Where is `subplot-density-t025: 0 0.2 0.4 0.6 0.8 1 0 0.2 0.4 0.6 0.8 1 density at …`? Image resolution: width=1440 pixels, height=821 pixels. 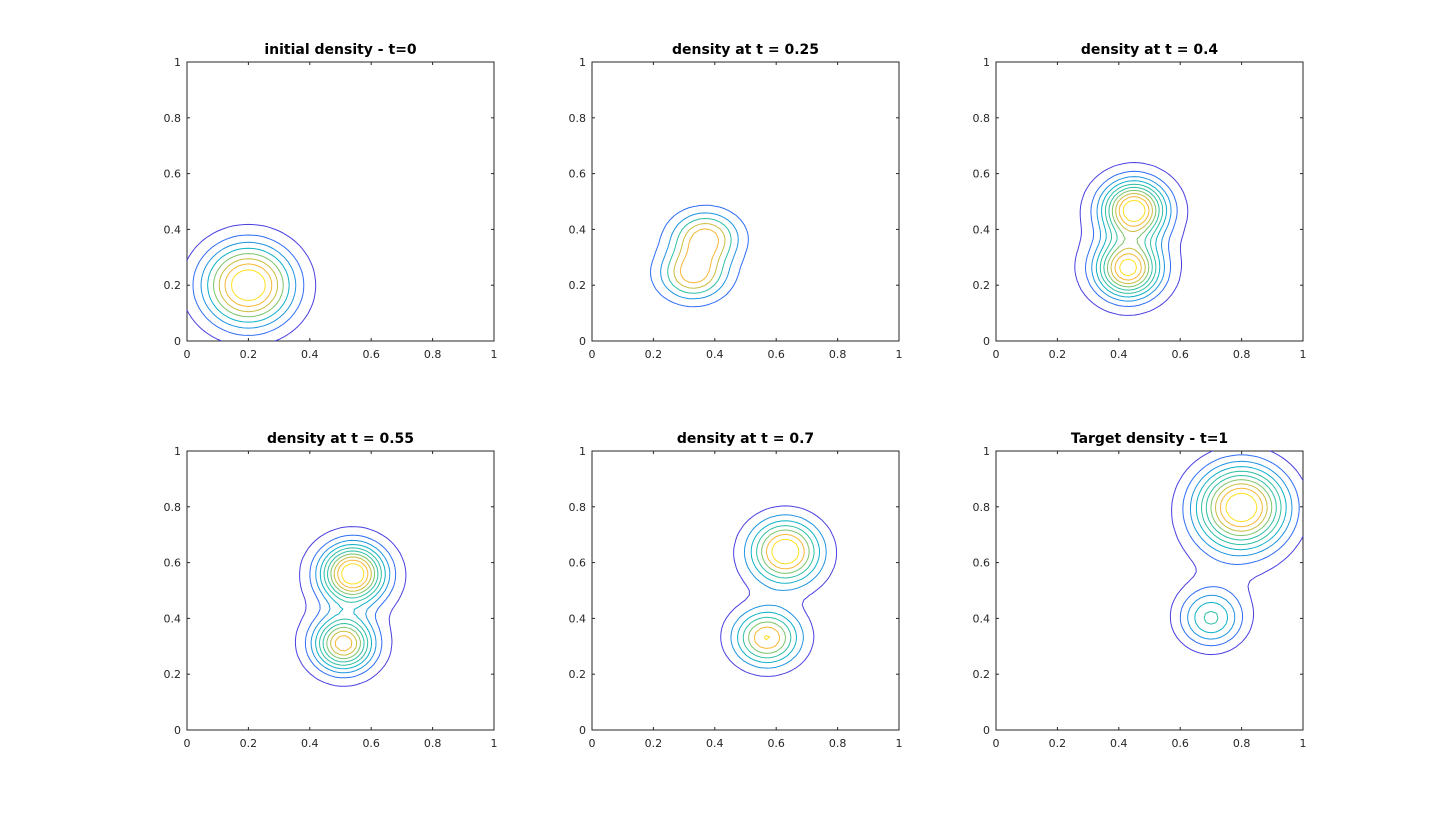 subplot-density-t025: 0 0.2 0.4 0.6 0.8 1 0 0.2 0.4 0.6 0.8 1 density at … is located at coordinates (736, 201).